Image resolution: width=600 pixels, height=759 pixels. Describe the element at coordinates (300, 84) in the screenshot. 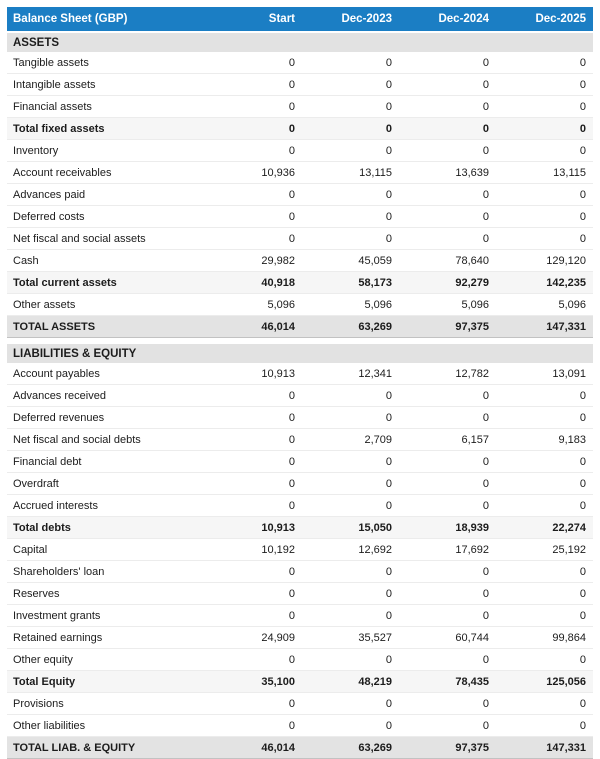

I see `table-row: Intangible assets 0 0 0 0` at that location.